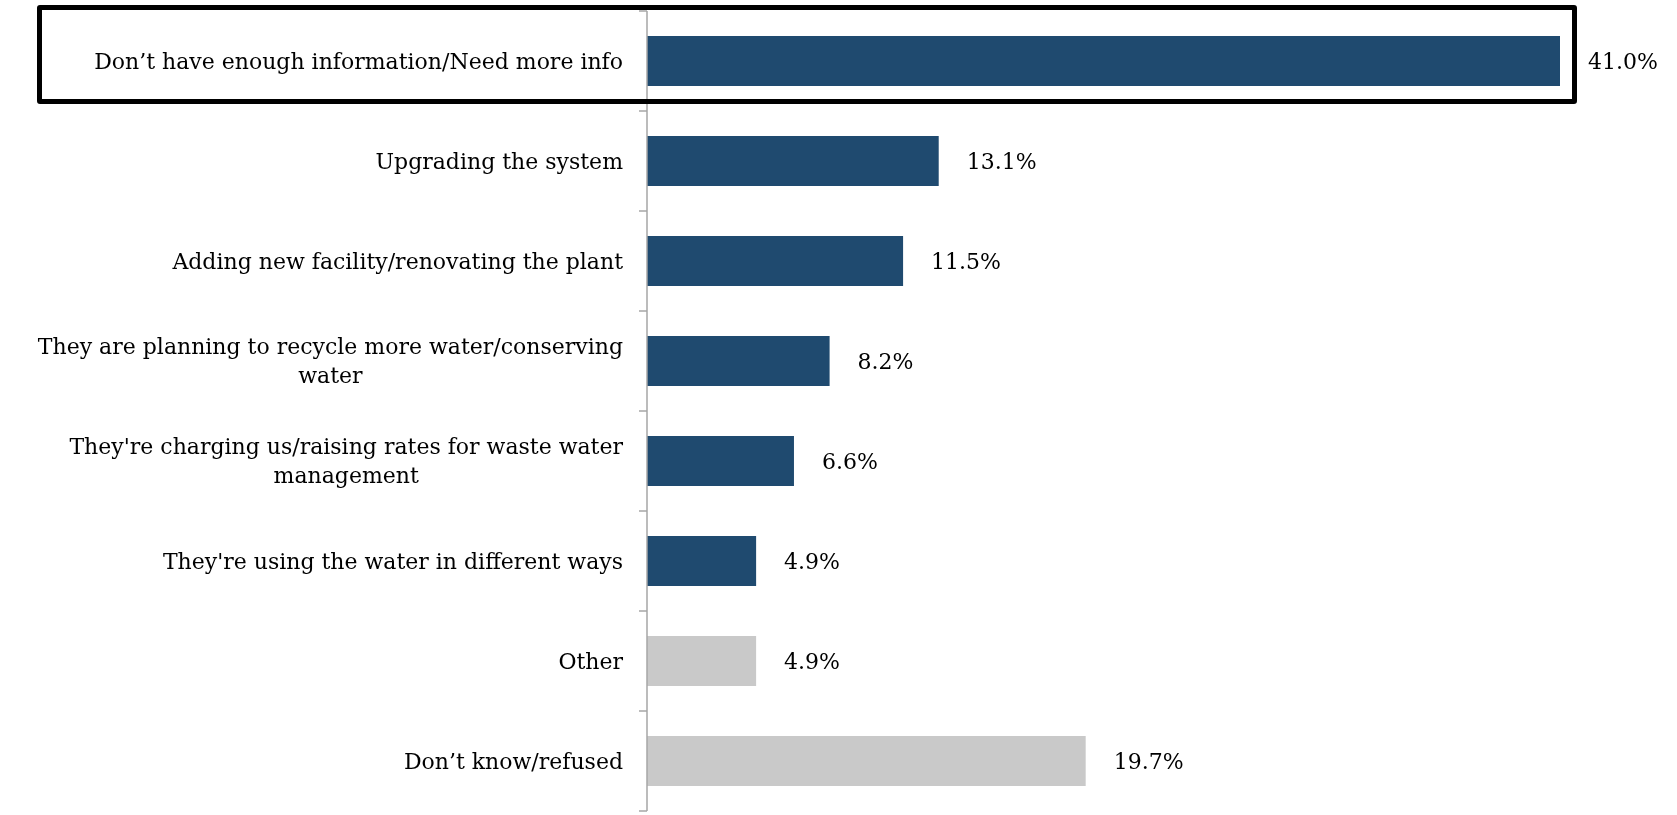 This screenshot has width=1677, height=815. I want to click on y-tick-label: Don’t have enough information/Need more info, so click(358, 61).